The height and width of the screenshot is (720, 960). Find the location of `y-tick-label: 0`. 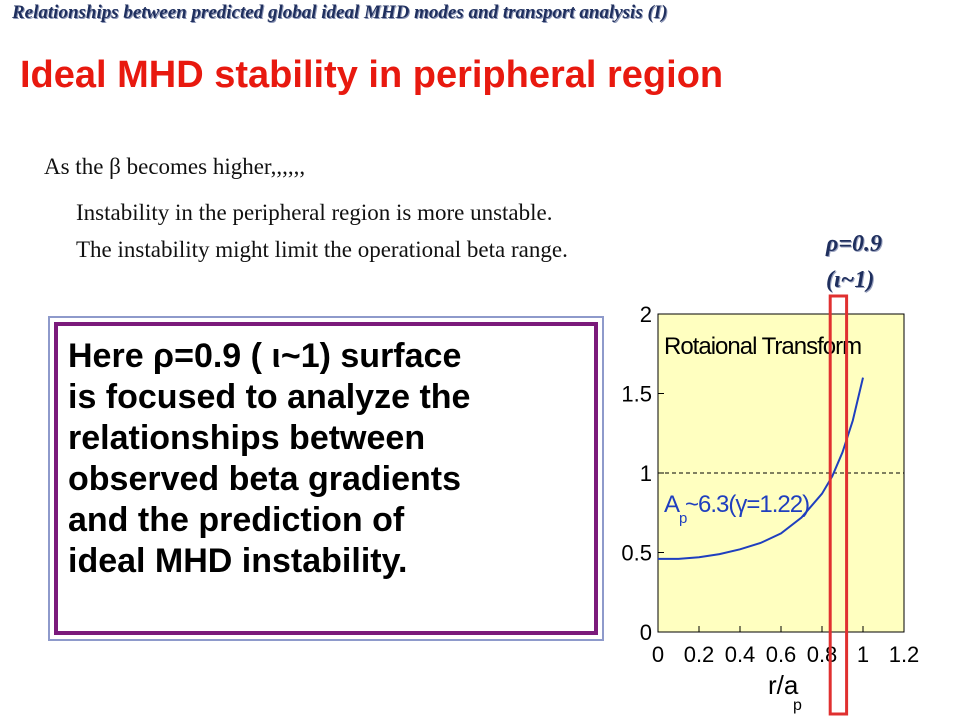

y-tick-label: 0 is located at coordinates (646, 632).